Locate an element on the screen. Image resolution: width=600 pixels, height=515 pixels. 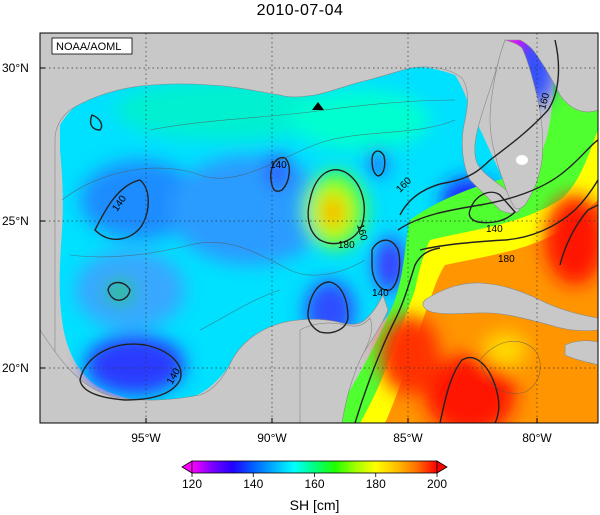
colorbar-ticks is located at coordinates (314, 475).